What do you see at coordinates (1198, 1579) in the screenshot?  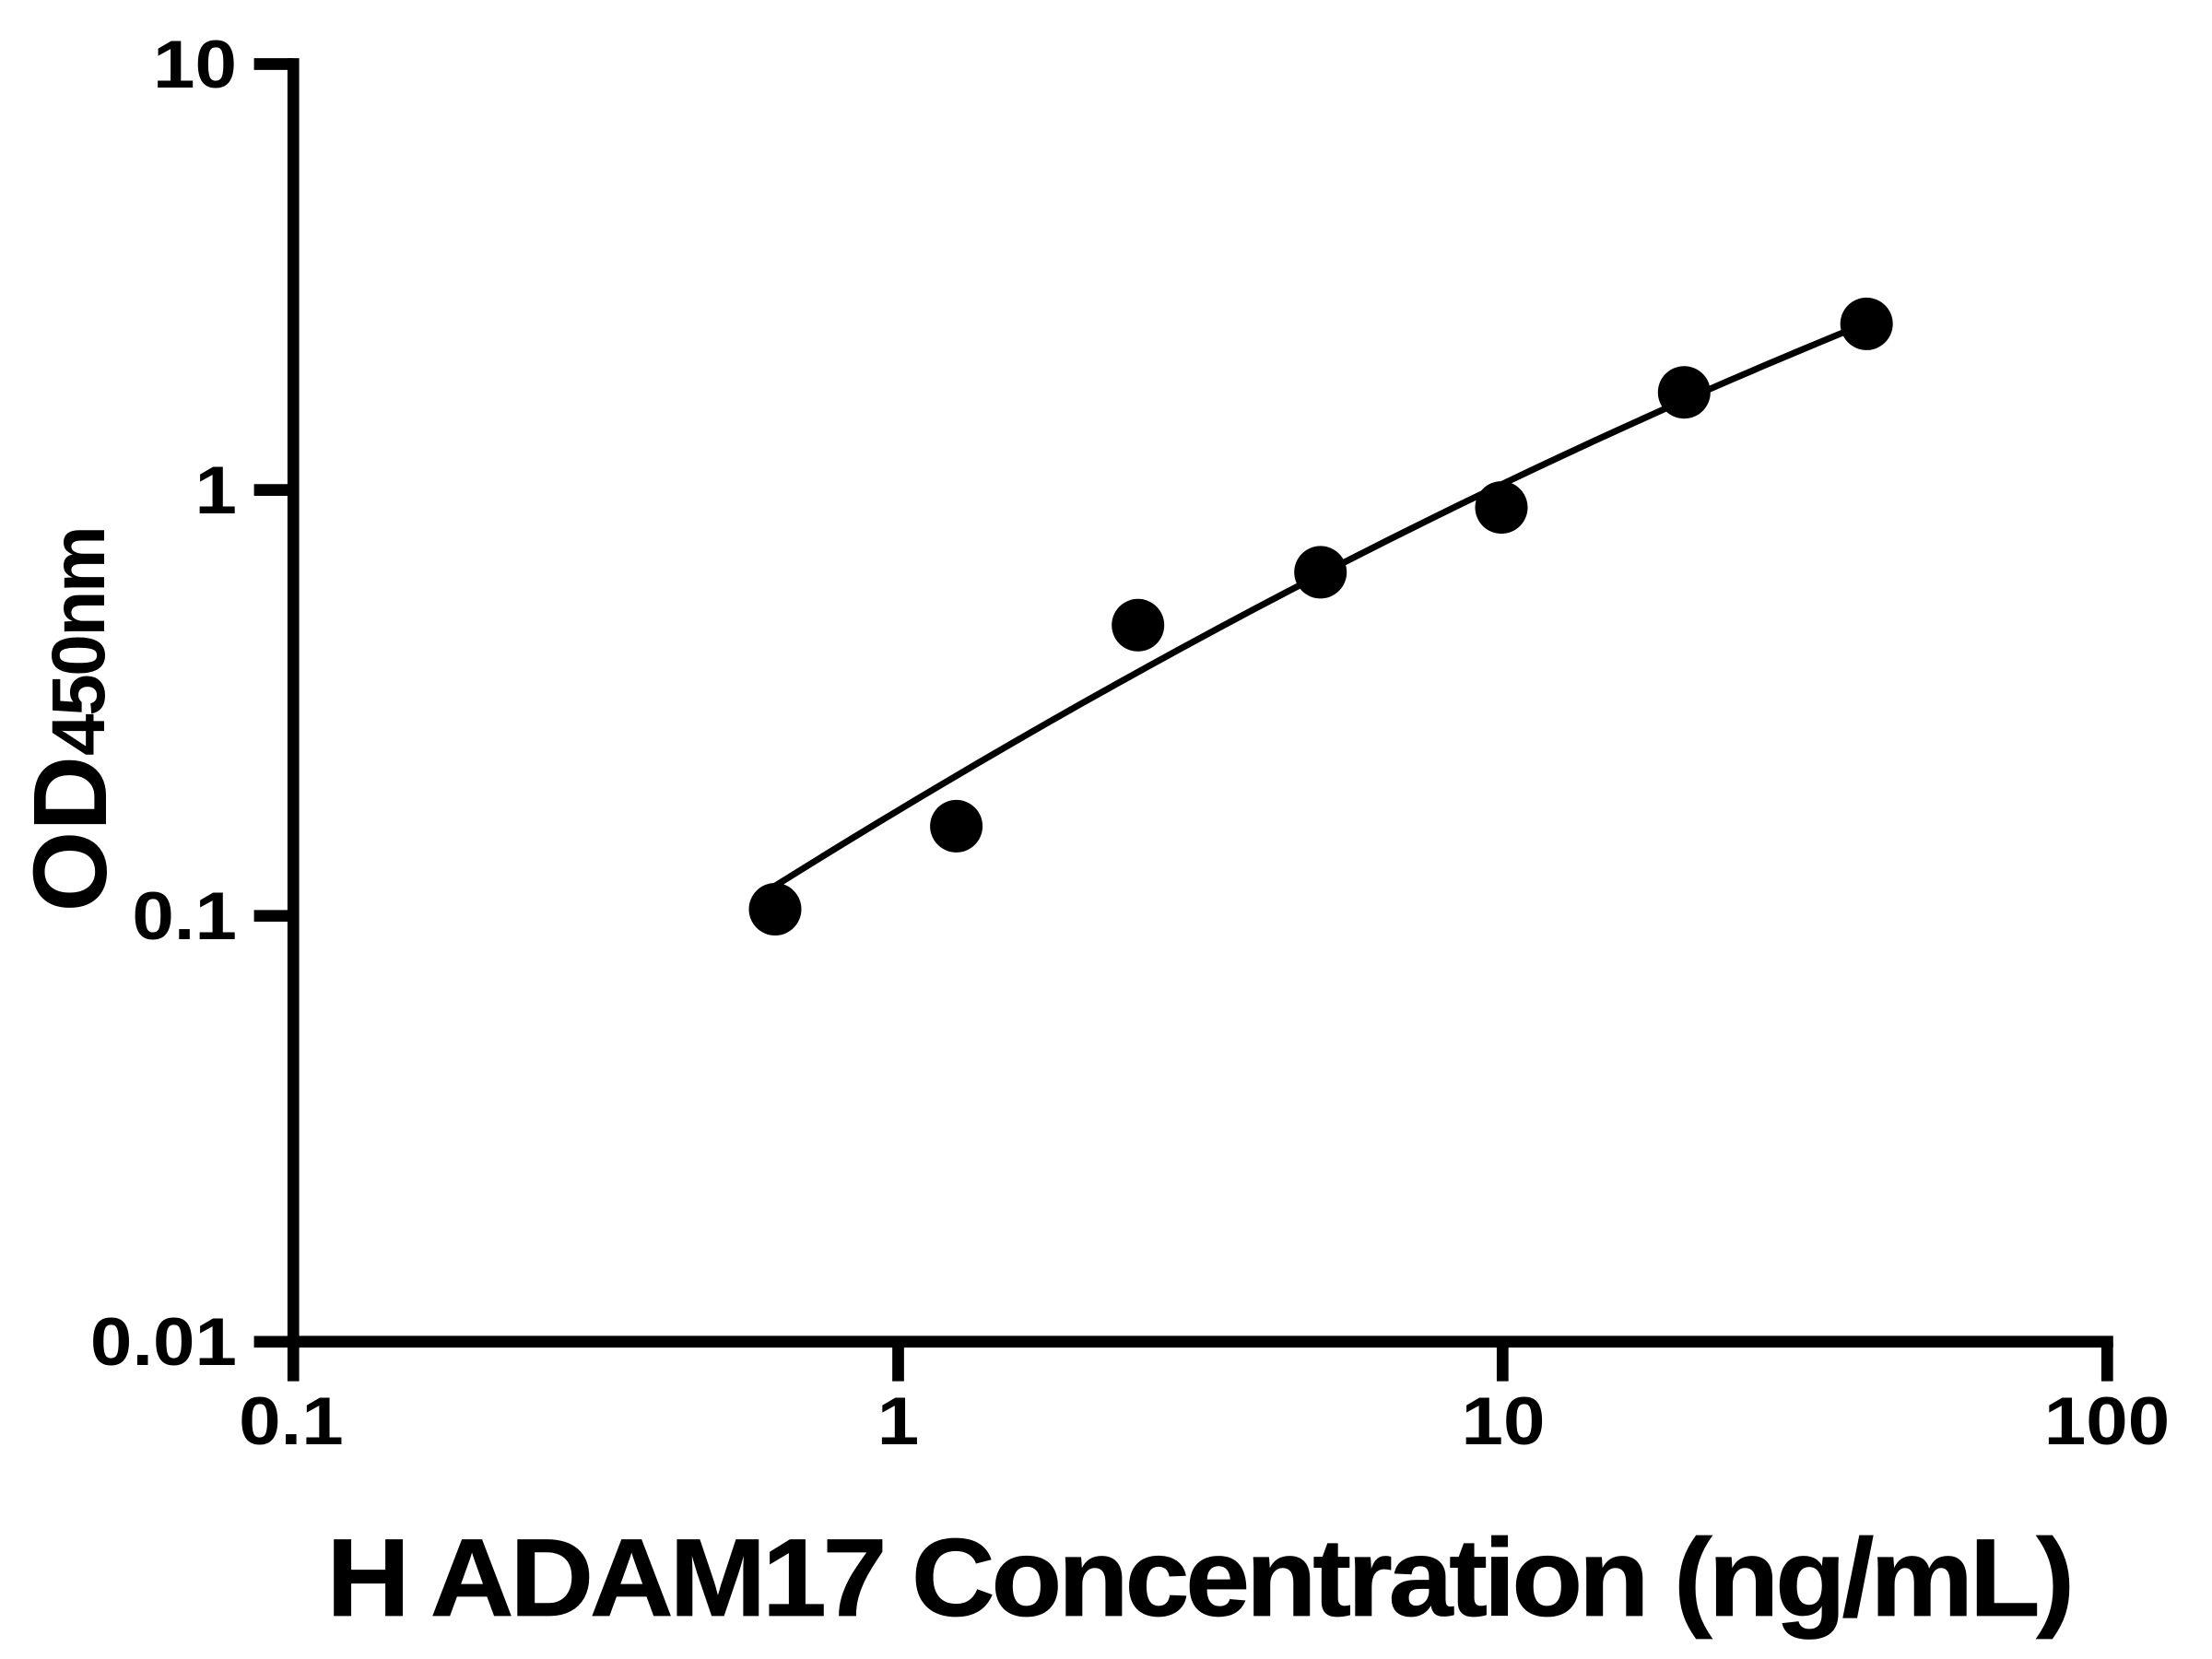 I see `svg-text: H ADAM17 Concentration (ng/mL)` at bounding box center [1198, 1579].